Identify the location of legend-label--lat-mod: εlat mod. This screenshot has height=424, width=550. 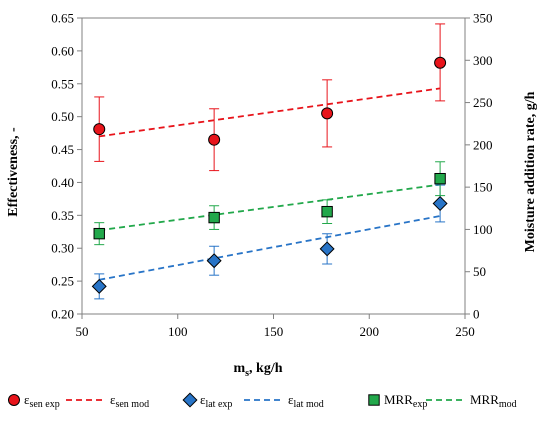
(306, 401).